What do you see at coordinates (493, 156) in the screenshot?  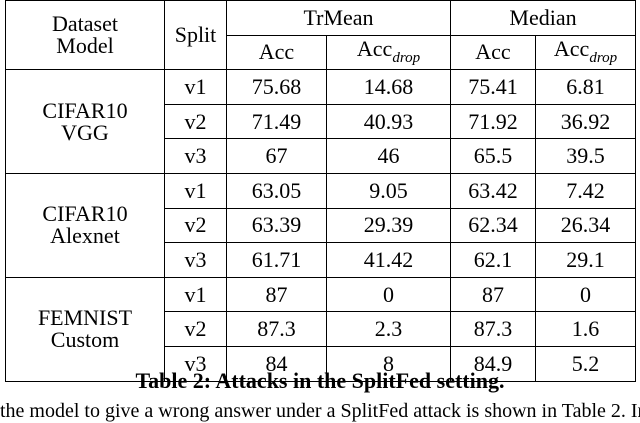 I see `cell: 65.5` at bounding box center [493, 156].